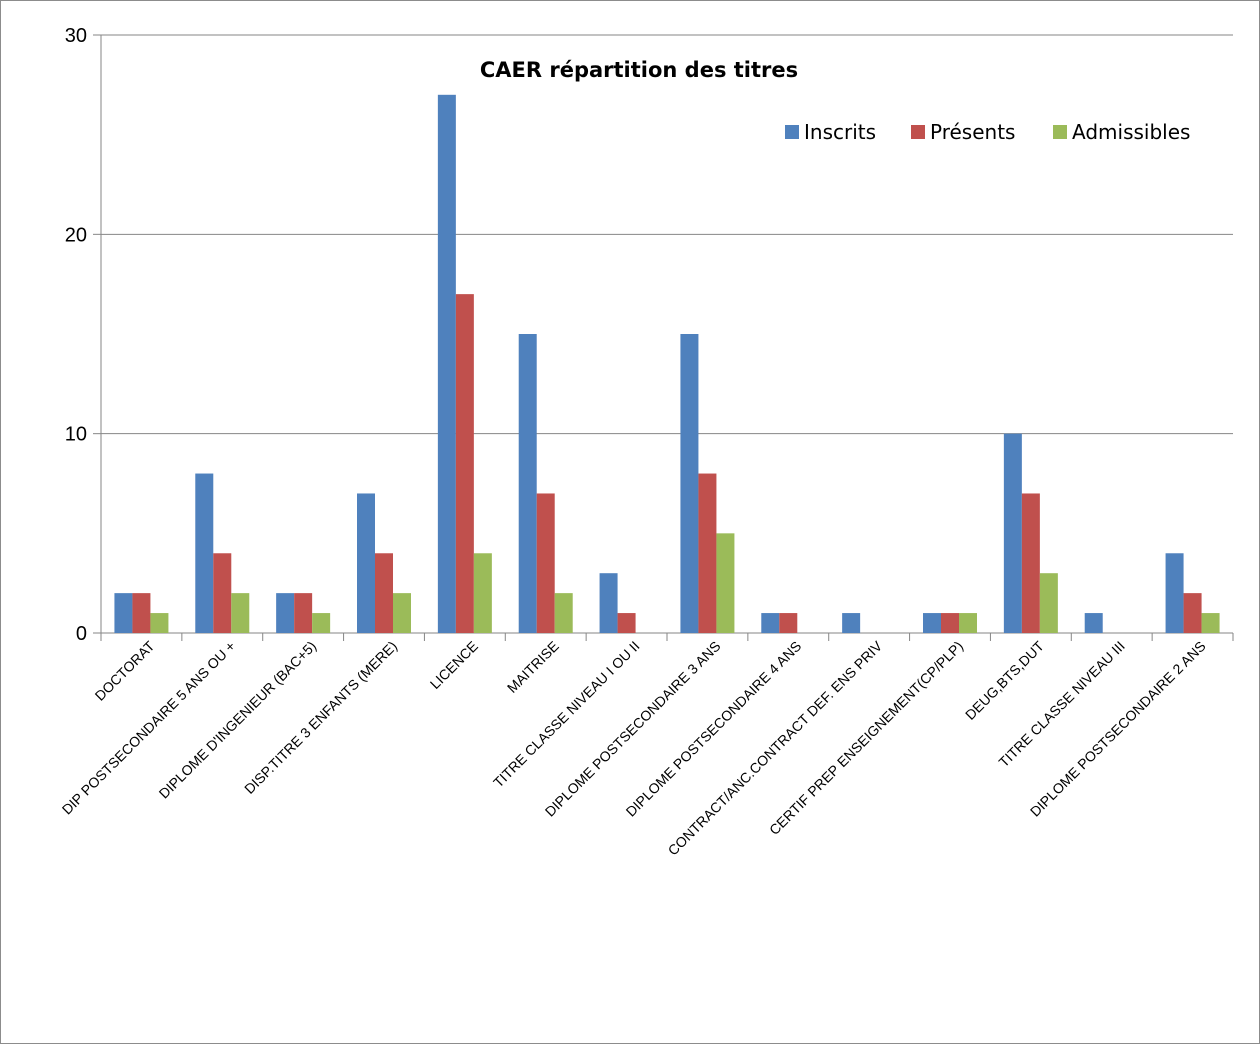 This screenshot has width=1260, height=1045. Describe the element at coordinates (76, 235) in the screenshot. I see `y-tick-label: 20` at that location.